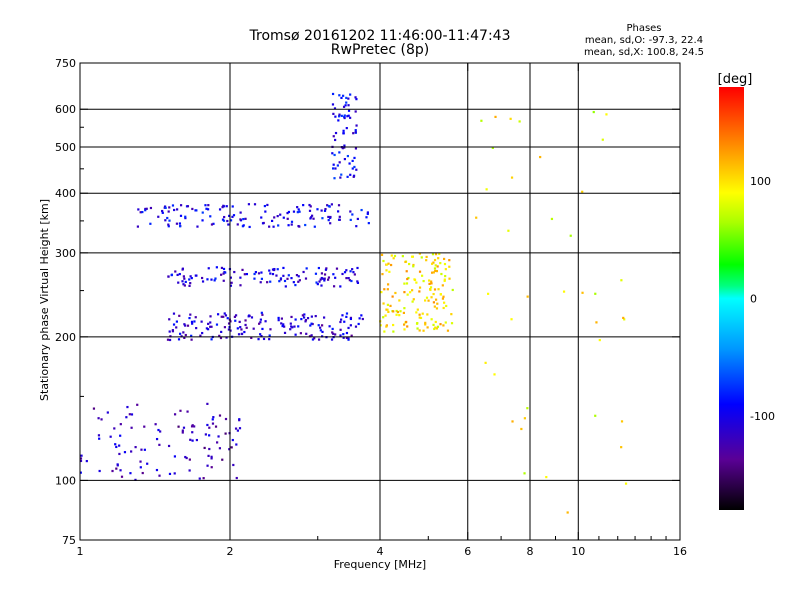 The width and height of the screenshot is (800, 600). Describe the element at coordinates (65, 109) in the screenshot. I see `y-tick-label: 600` at that location.